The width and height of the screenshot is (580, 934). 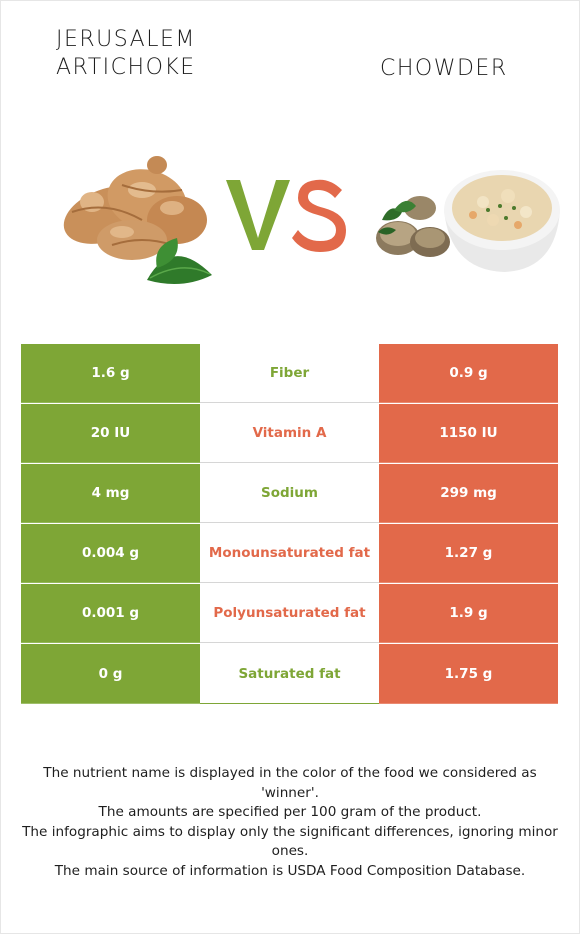 I want to click on nutrient-name-cell: Vitamin A, so click(x=289, y=433).